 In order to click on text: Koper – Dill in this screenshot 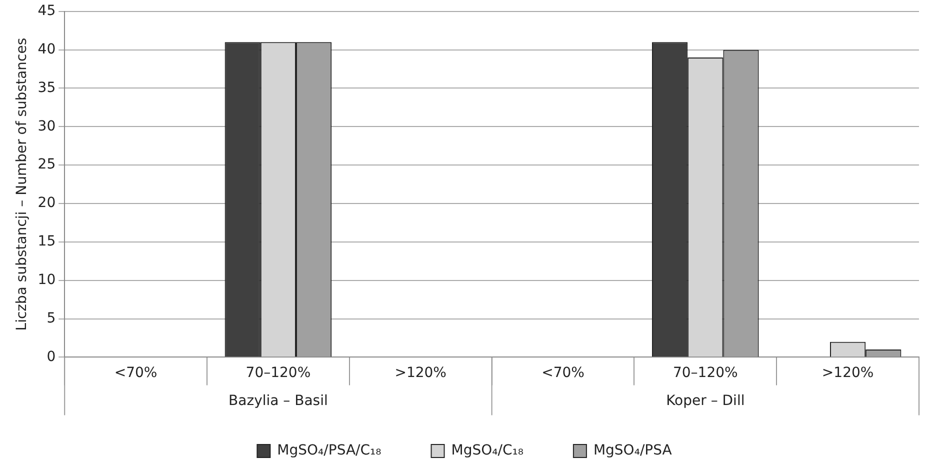, I will do `click(705, 400)`.